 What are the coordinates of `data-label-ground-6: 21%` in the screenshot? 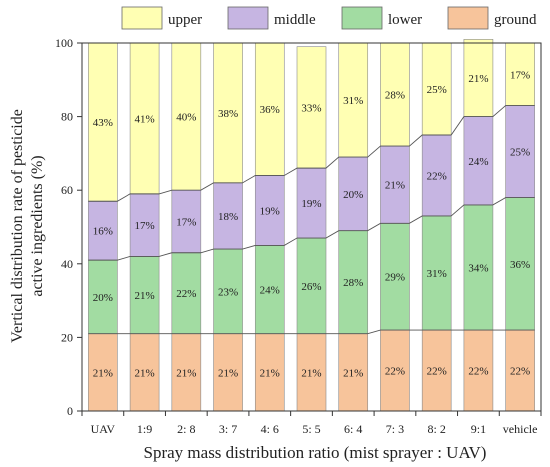 It's located at (353, 373).